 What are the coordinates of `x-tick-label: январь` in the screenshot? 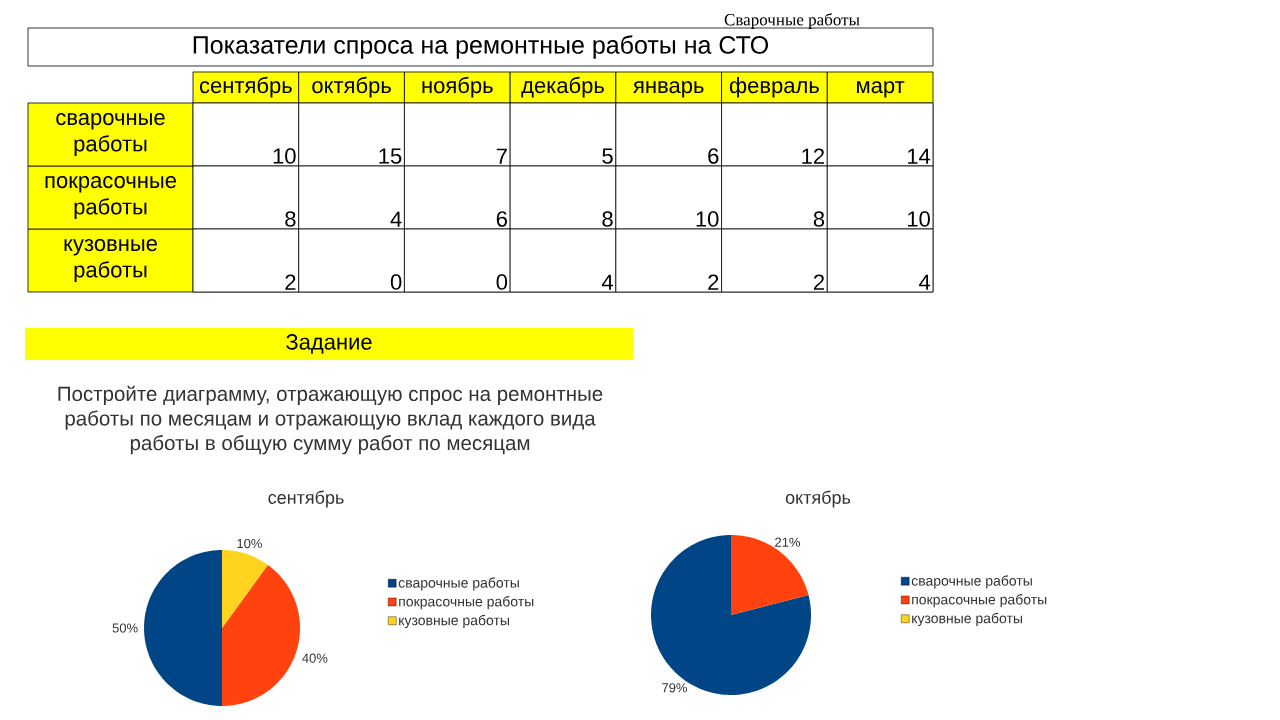 It's located at (668, 89).